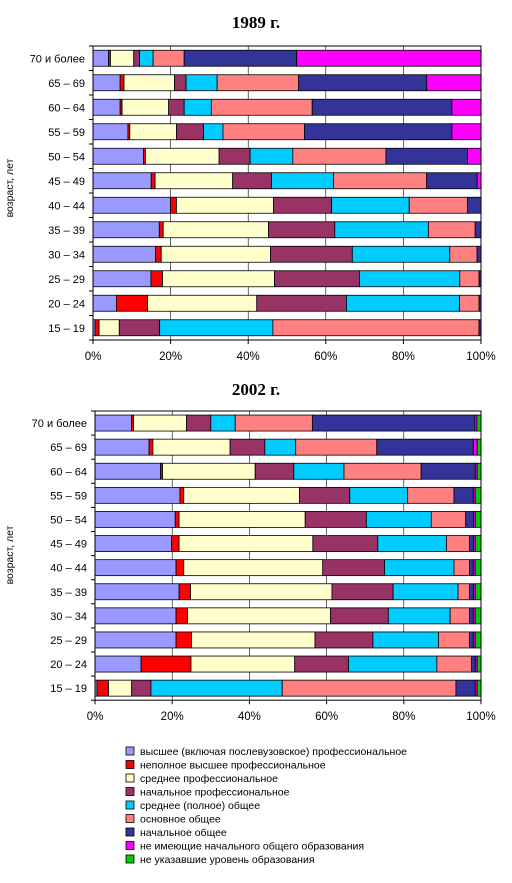 This screenshot has width=512, height=883. I want to click on y-axis-label: возраст, лет, so click(10, 187).